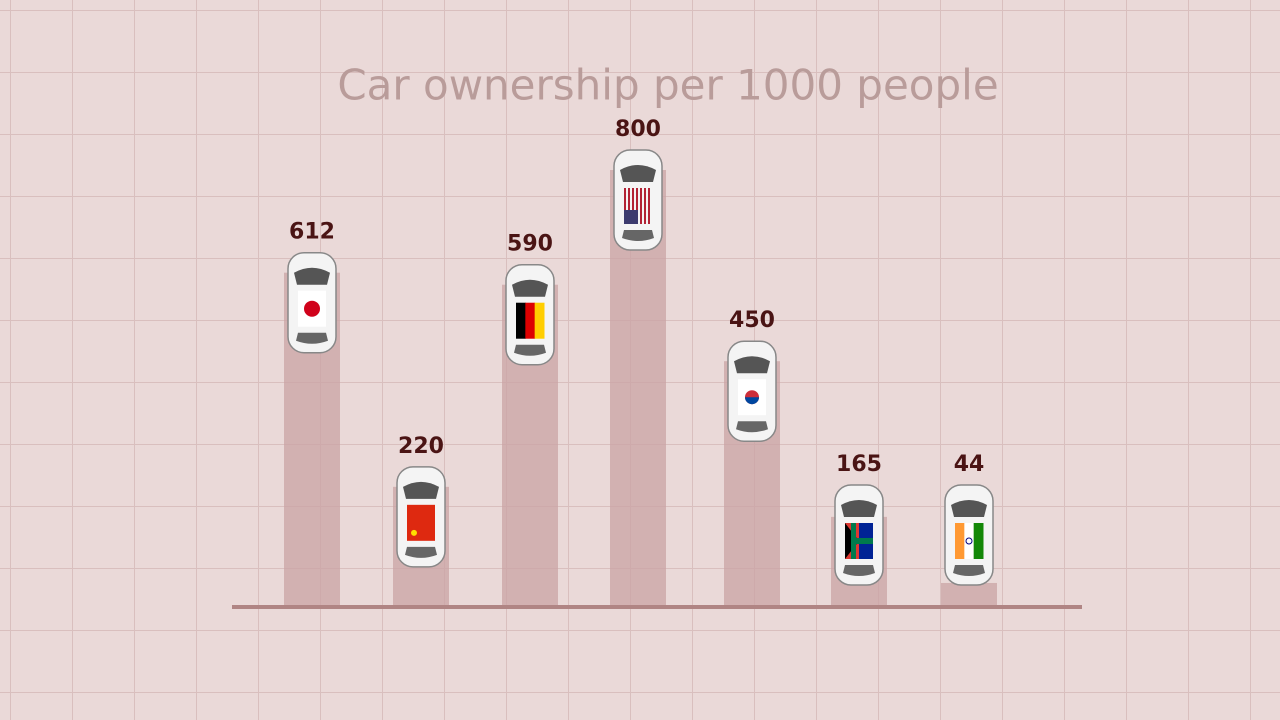 The image size is (1280, 720). What do you see at coordinates (969, 594) in the screenshot?
I see `bar` at bounding box center [969, 594].